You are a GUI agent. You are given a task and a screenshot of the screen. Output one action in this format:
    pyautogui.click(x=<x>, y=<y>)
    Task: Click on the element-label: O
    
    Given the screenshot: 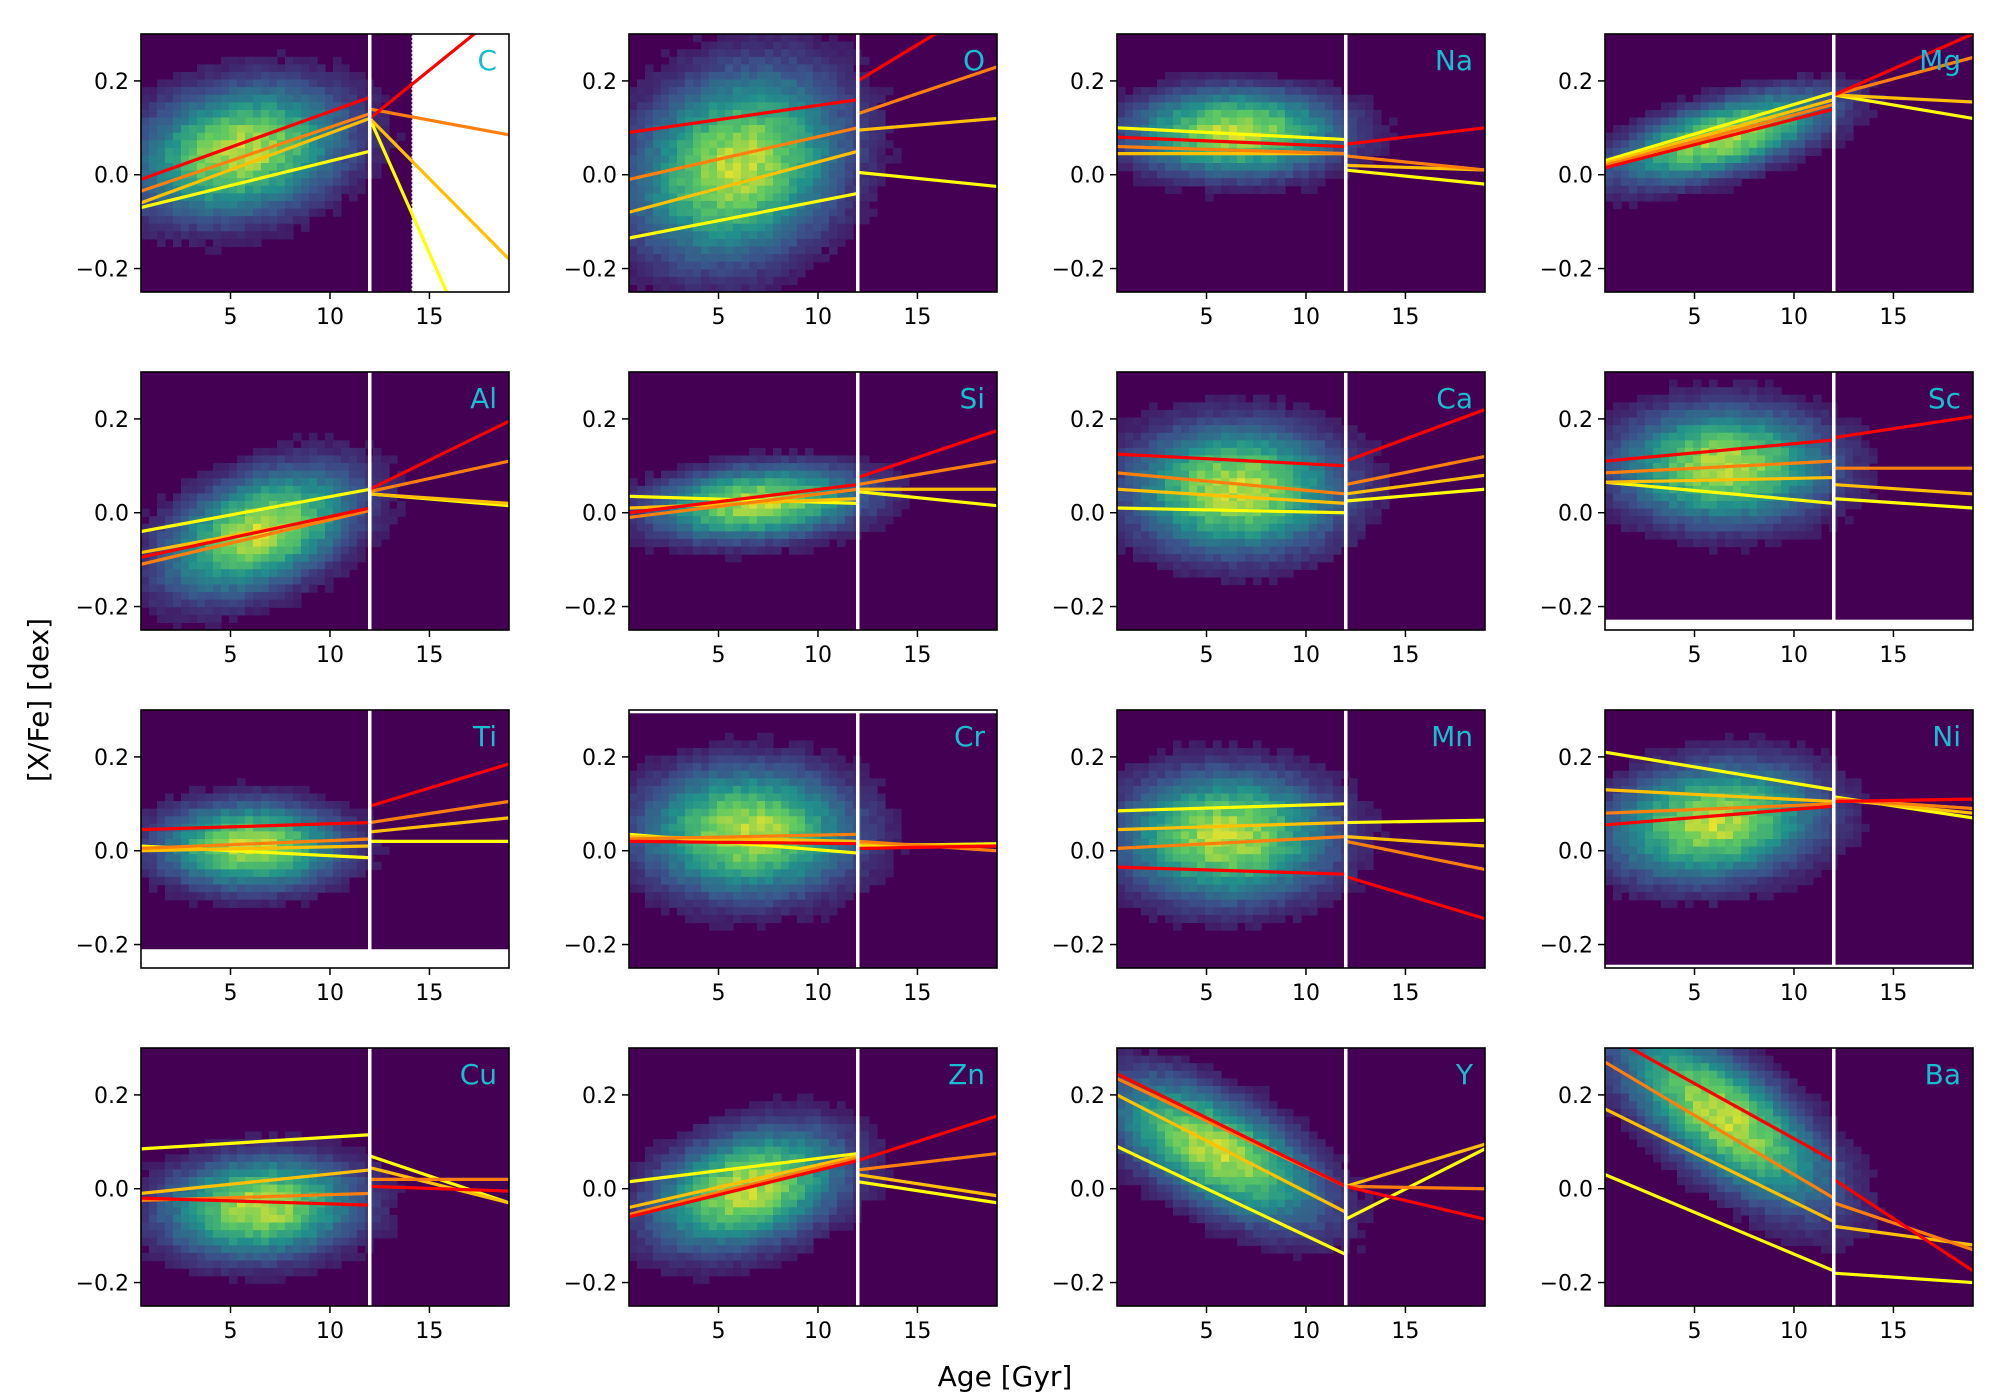 What is the action you would take?
    pyautogui.click(x=974, y=60)
    